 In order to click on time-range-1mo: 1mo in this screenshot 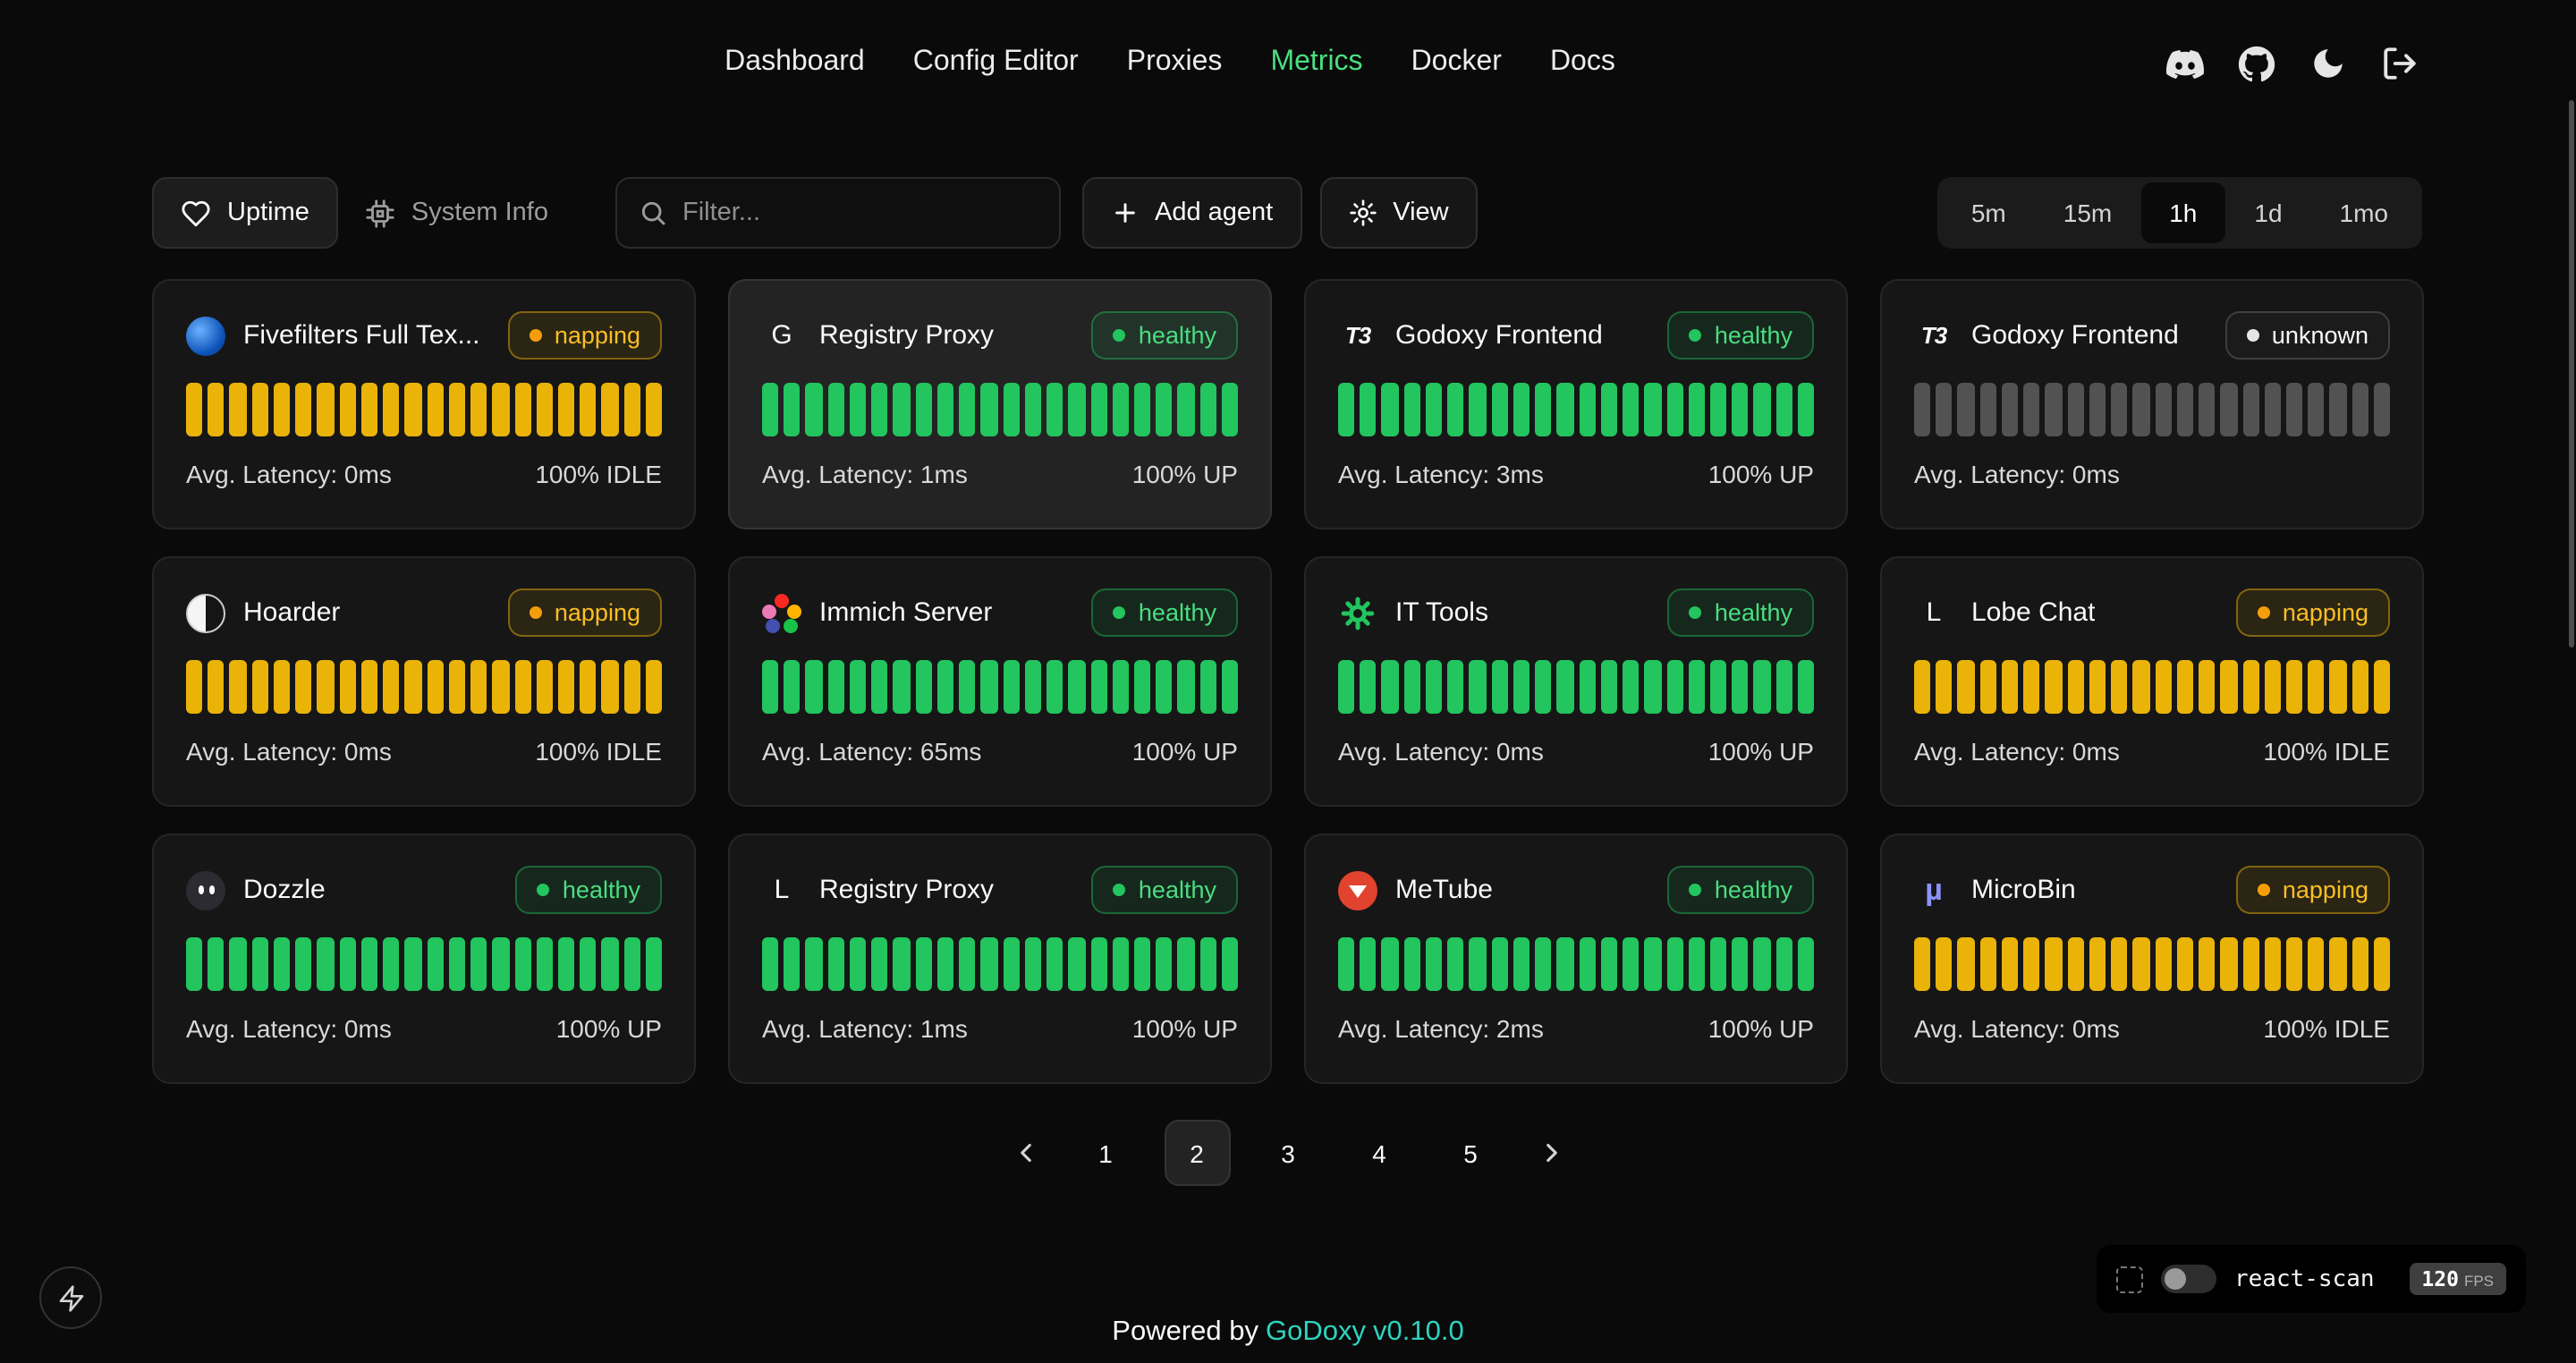, I will do `click(2363, 213)`.